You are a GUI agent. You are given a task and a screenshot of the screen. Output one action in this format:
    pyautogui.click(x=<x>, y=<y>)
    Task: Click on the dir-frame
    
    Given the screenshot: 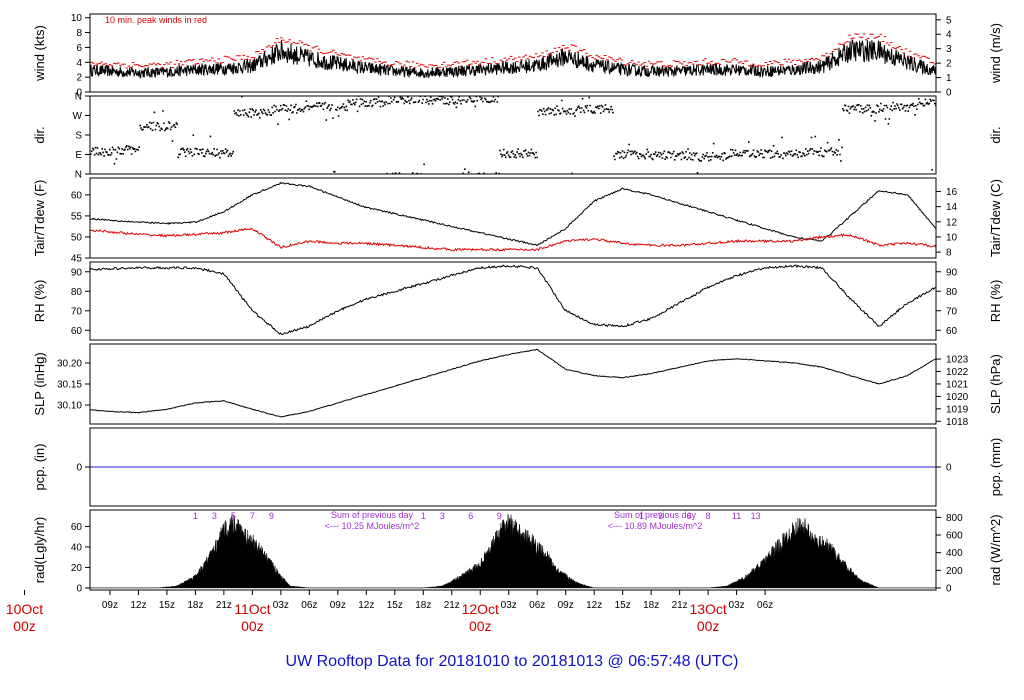 What is the action you would take?
    pyautogui.click(x=513, y=135)
    